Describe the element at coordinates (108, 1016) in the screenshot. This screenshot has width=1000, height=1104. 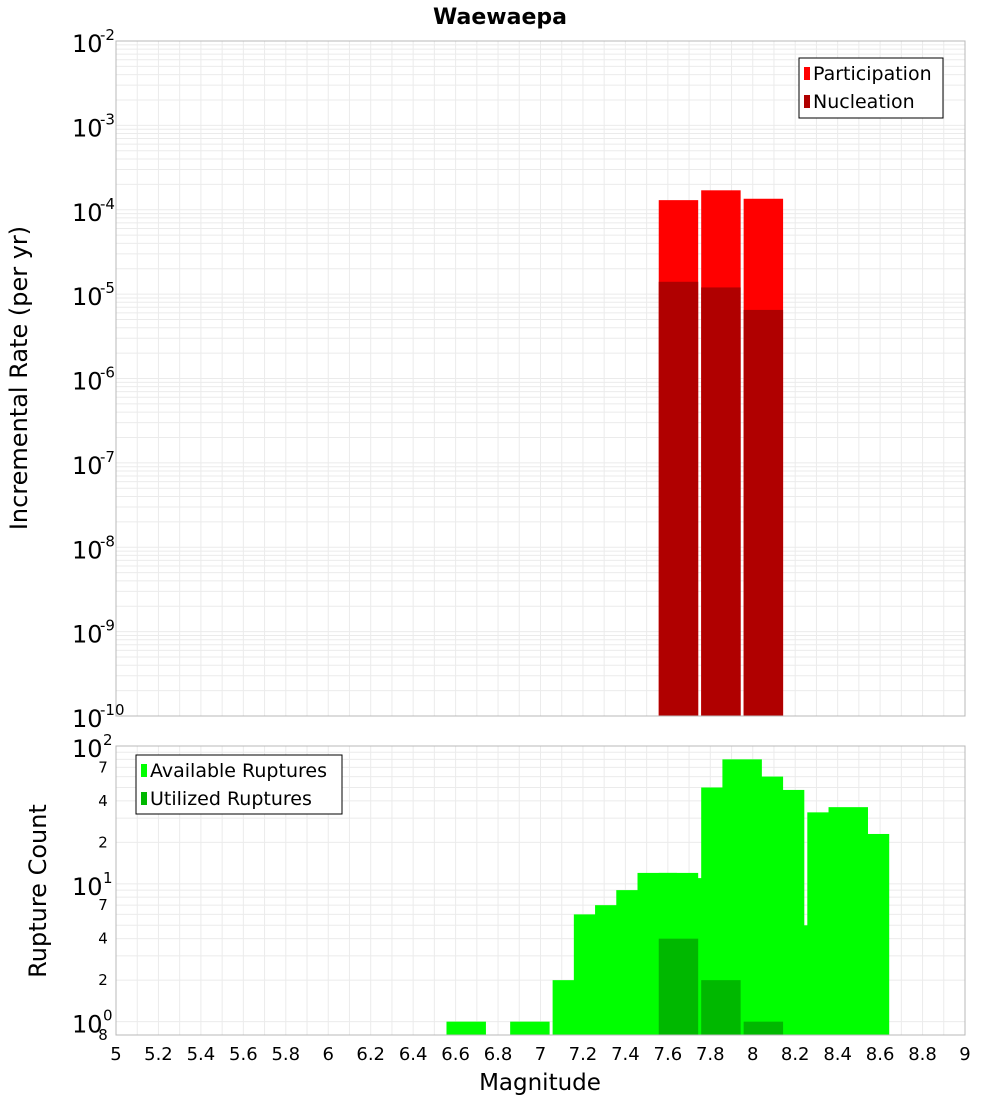
I see `y-tick-exponent: 0` at that location.